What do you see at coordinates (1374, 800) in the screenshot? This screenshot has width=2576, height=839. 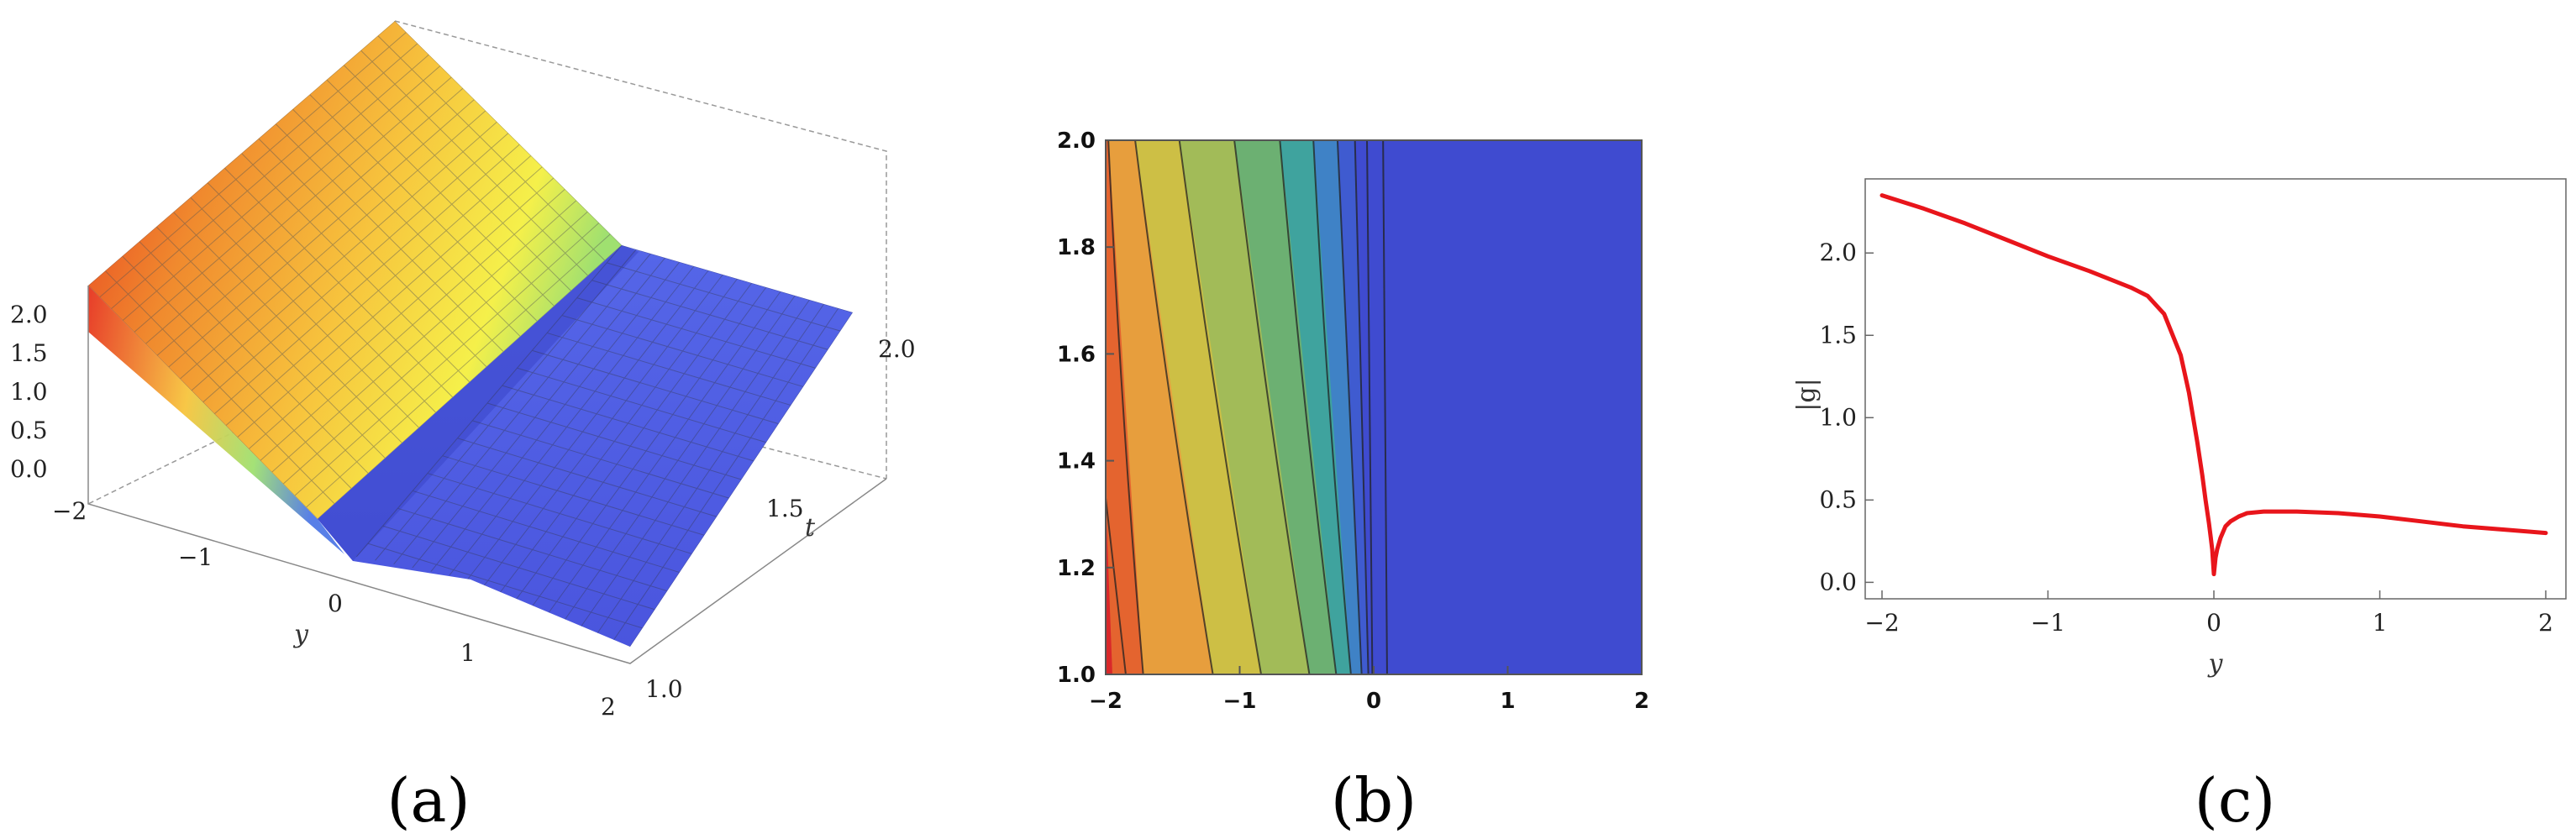 I see `panel-b-label: (b)` at bounding box center [1374, 800].